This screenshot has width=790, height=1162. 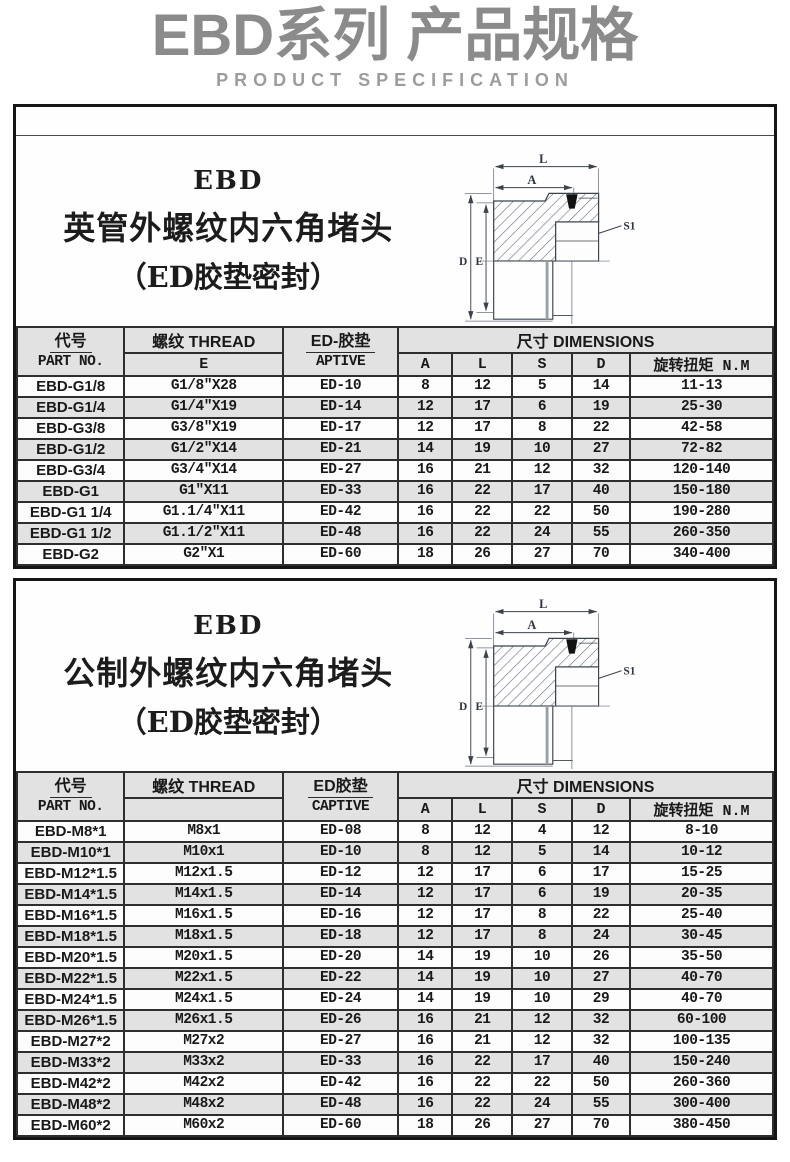 What do you see at coordinates (340, 428) in the screenshot?
I see `spec-cell: ED-17` at bounding box center [340, 428].